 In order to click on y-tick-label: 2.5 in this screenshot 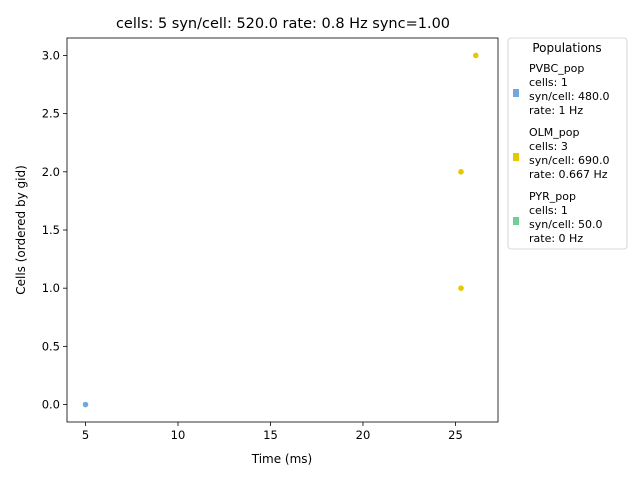, I will do `click(51, 114)`.